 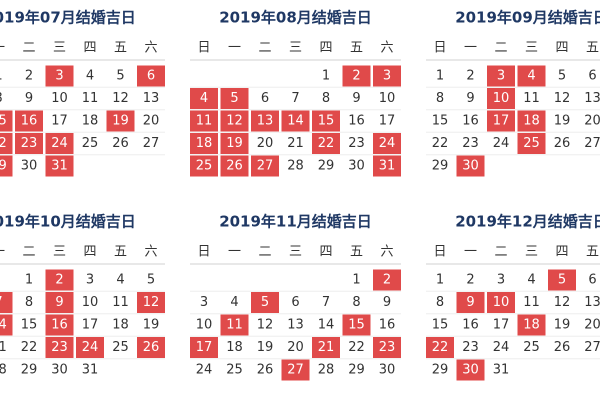 What do you see at coordinates (592, 121) in the screenshot?
I see `day-number: 20` at bounding box center [592, 121].